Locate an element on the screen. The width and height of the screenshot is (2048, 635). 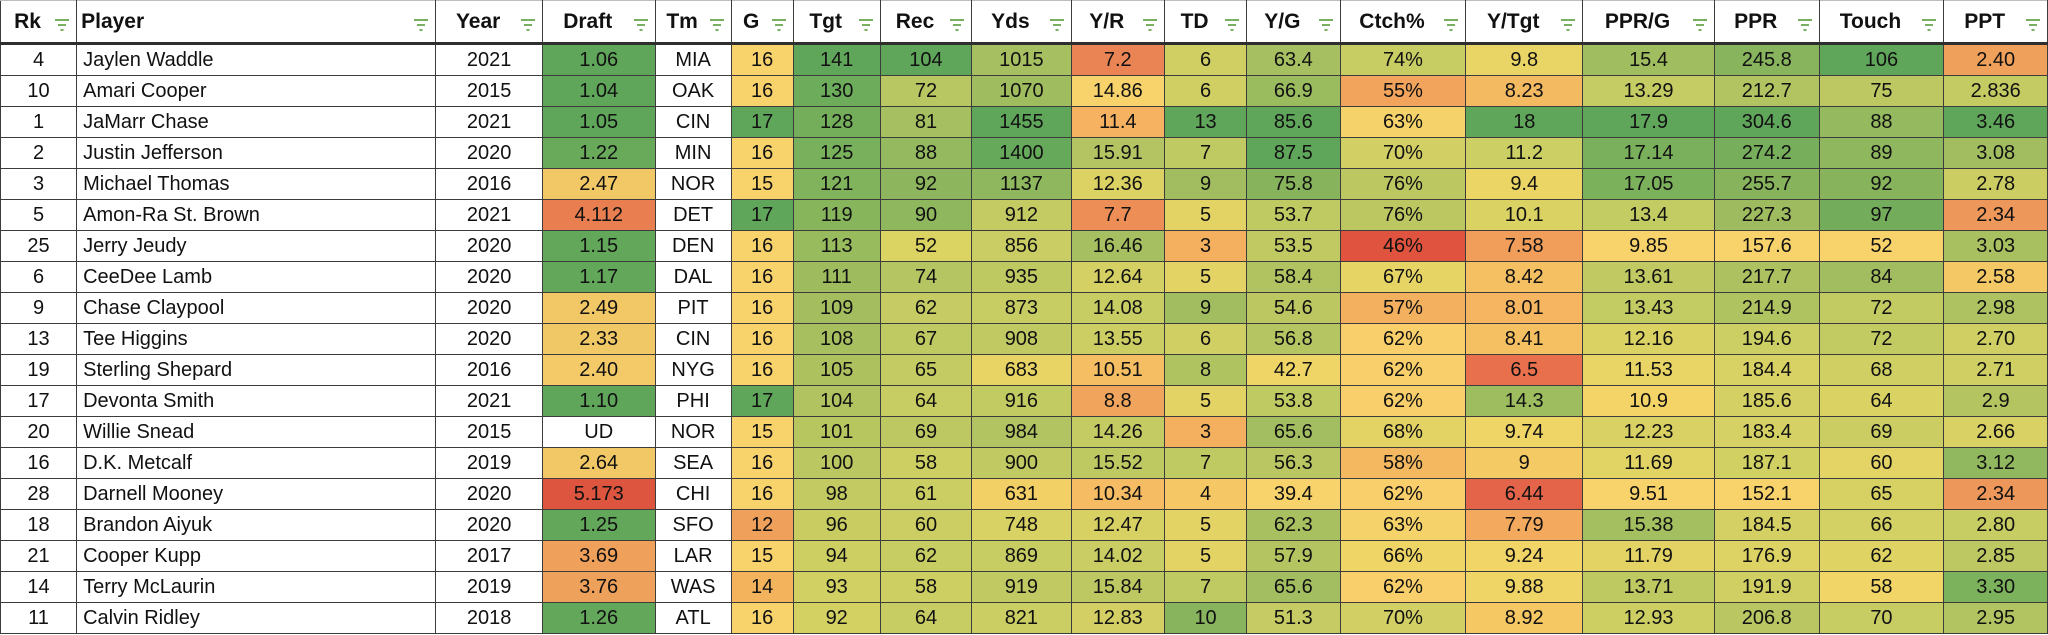
cell-year: 2020 is located at coordinates (489, 308).